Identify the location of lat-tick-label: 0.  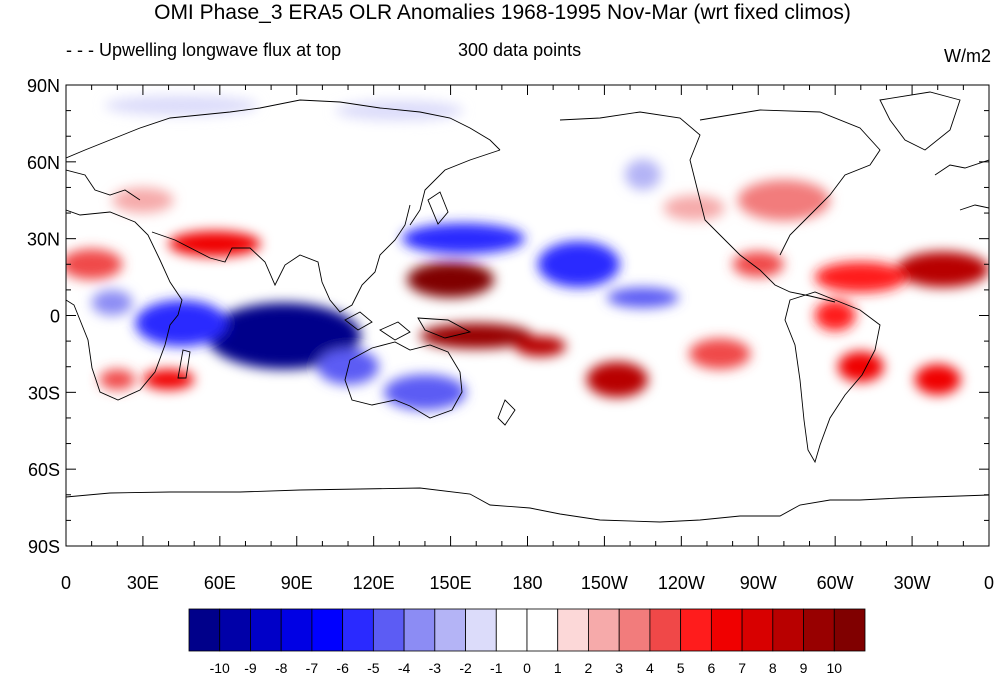
(55, 317).